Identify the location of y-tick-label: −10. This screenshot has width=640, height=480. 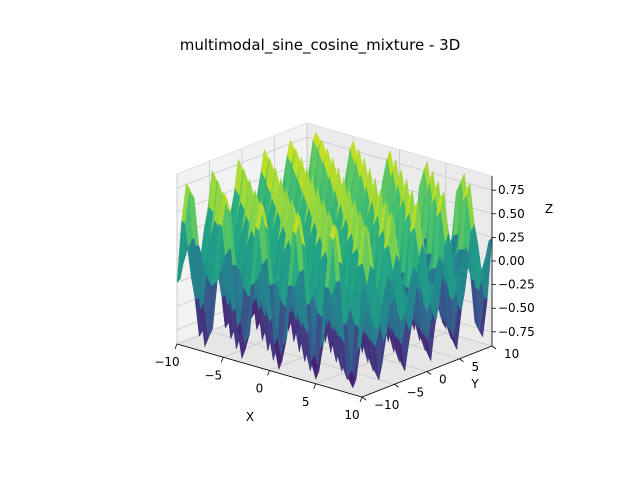
(386, 405).